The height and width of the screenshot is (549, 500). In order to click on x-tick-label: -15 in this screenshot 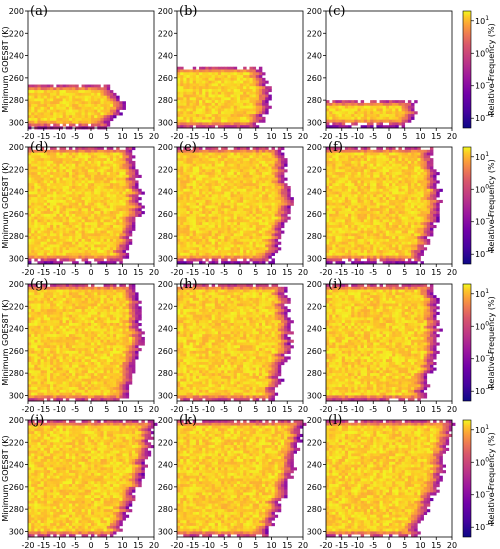, I will do `click(43, 272)`.